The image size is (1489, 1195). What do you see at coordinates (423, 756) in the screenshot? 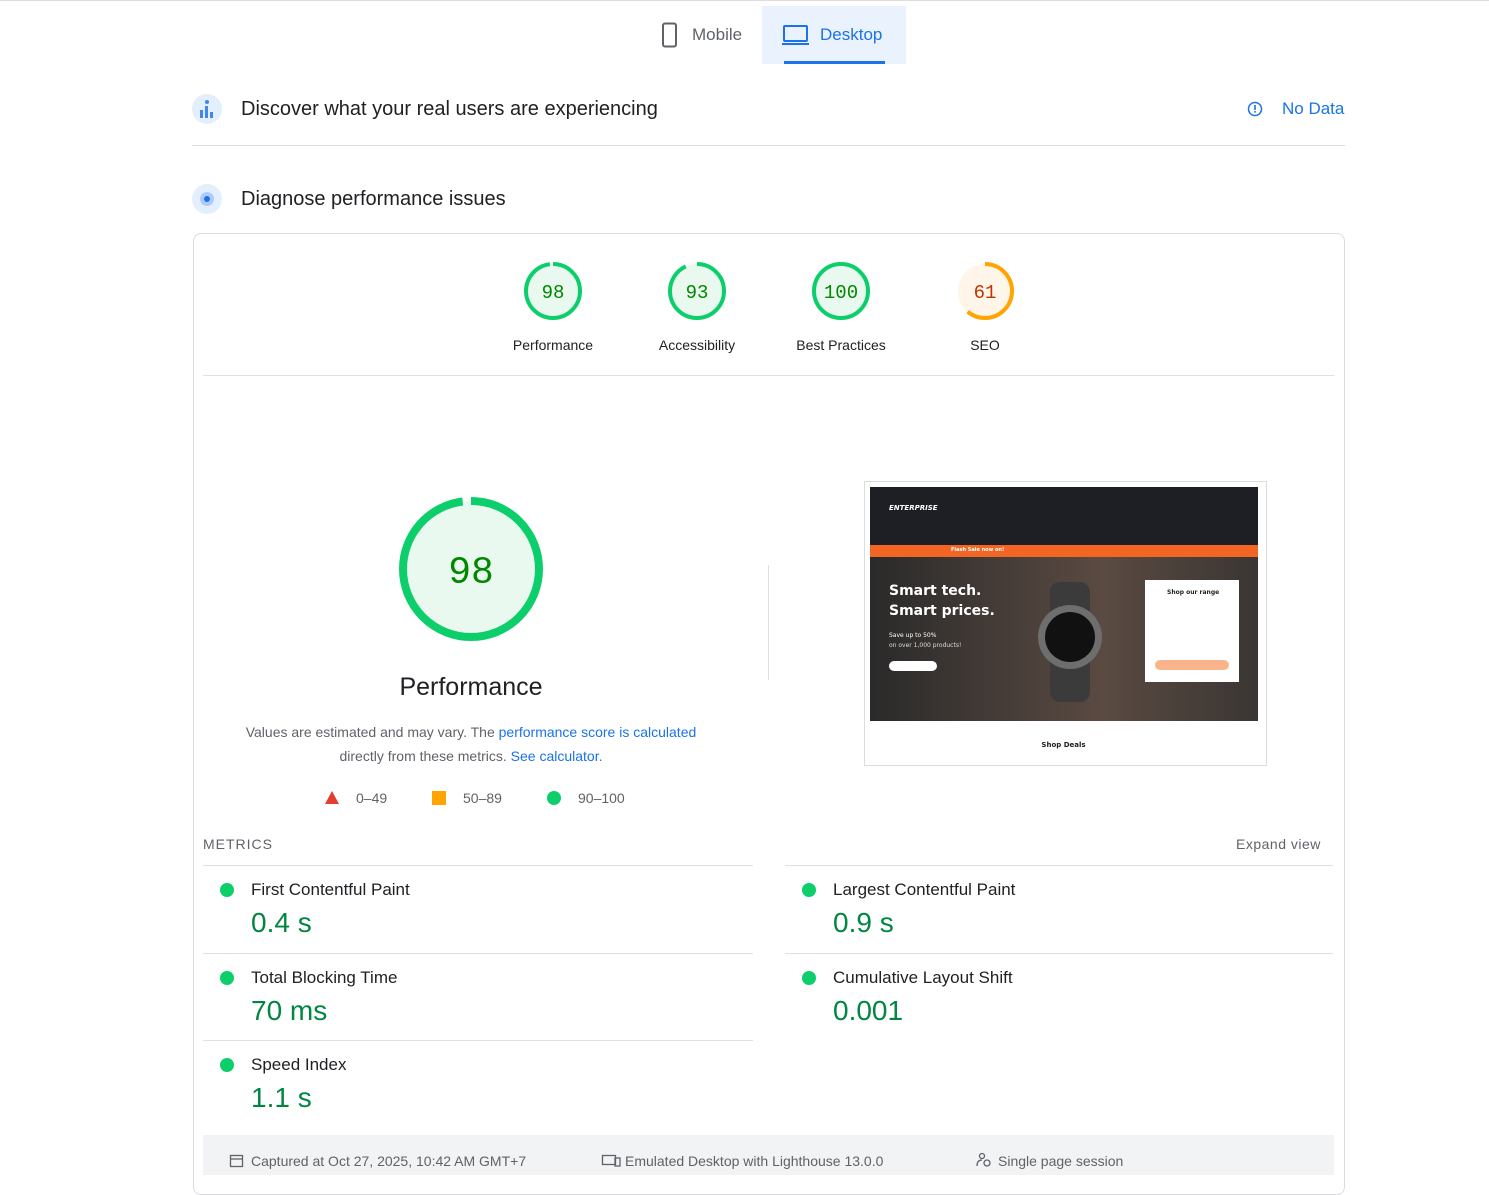
I see `note-text: directly from these metrics.` at bounding box center [423, 756].